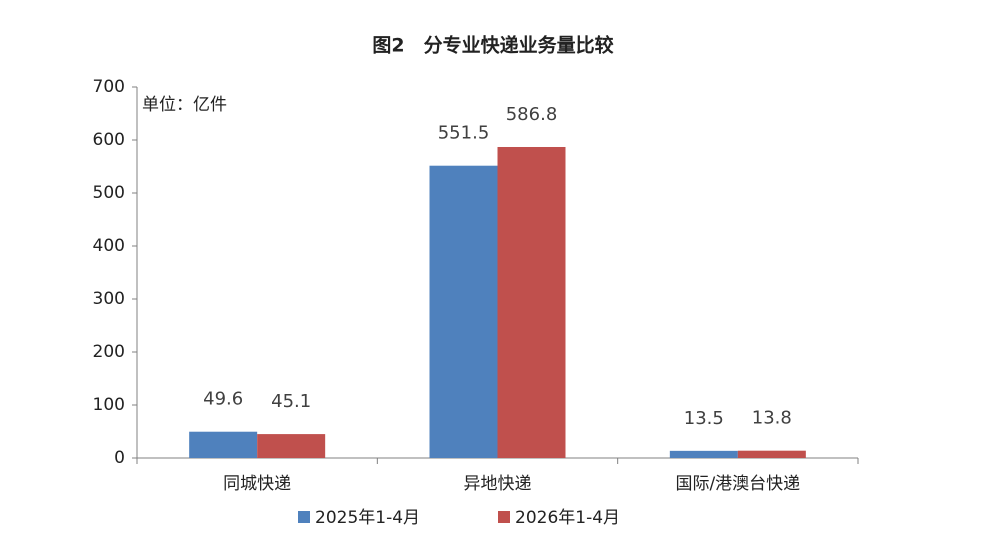 The height and width of the screenshot is (543, 999). Describe the element at coordinates (184, 105) in the screenshot. I see `unit-annotation: 单位：亿件` at that location.